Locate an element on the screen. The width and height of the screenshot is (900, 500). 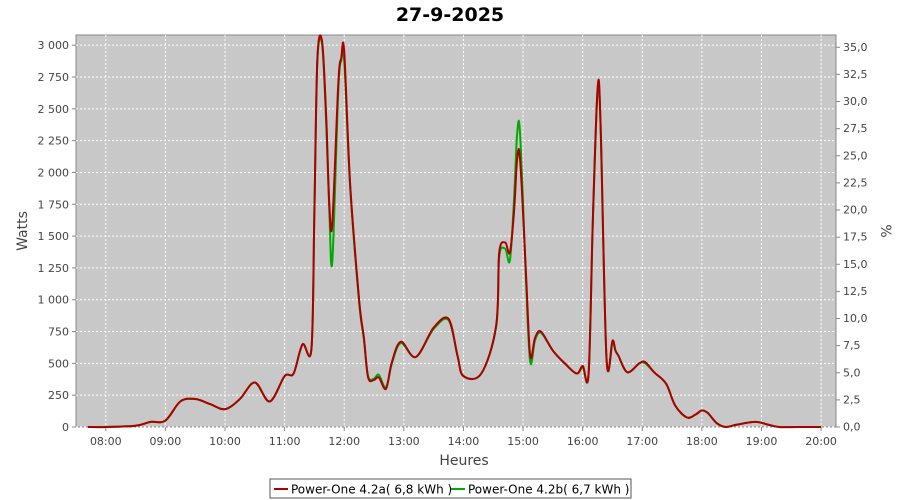
x-tick-label: 13:00 is located at coordinates (404, 441).